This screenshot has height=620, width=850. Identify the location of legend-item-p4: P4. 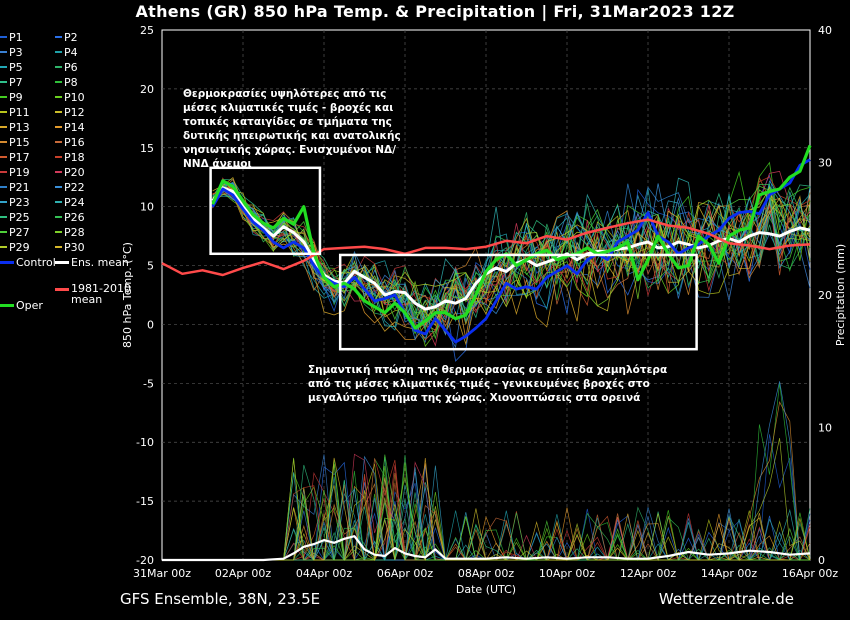
(66, 52).